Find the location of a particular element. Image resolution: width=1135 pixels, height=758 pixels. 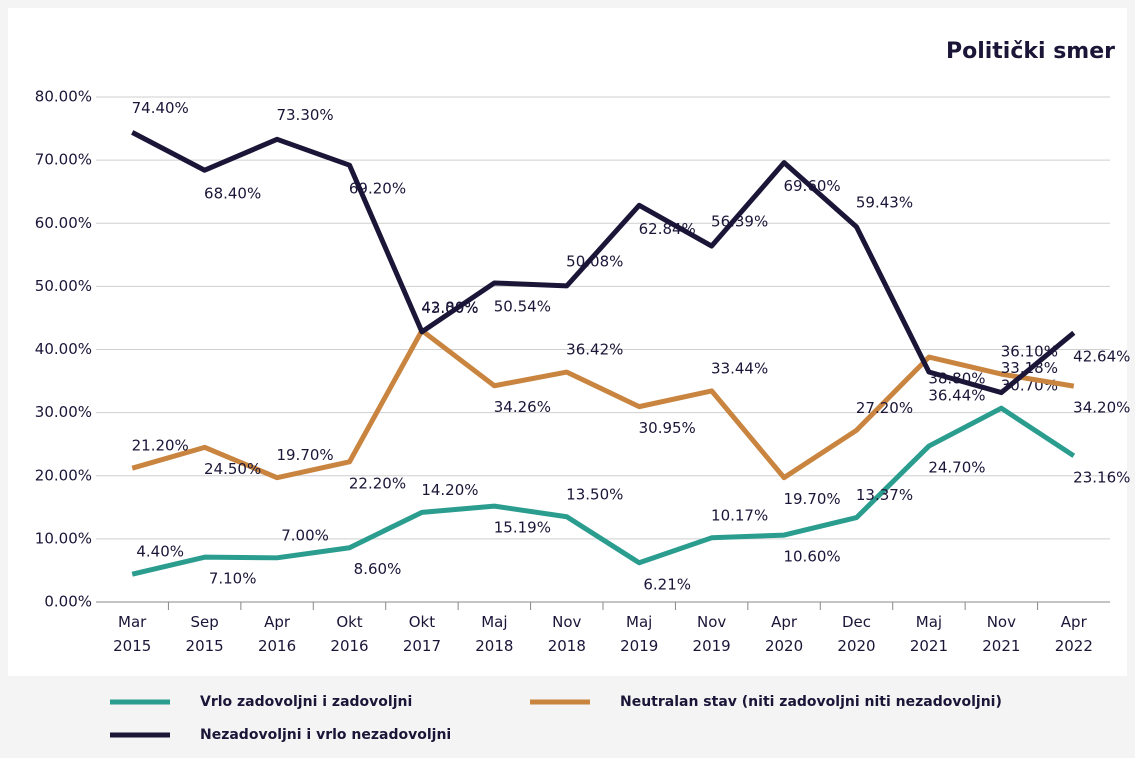

x-tick-label: Apr 2016 is located at coordinates (277, 634).